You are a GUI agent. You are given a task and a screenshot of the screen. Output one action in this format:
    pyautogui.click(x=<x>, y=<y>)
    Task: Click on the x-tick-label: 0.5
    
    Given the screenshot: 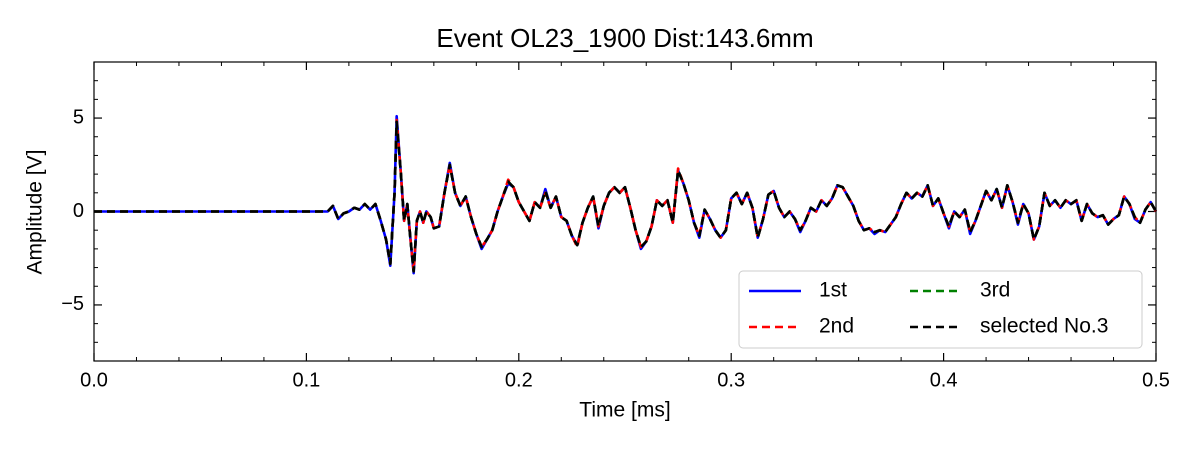 What is the action you would take?
    pyautogui.click(x=1156, y=380)
    